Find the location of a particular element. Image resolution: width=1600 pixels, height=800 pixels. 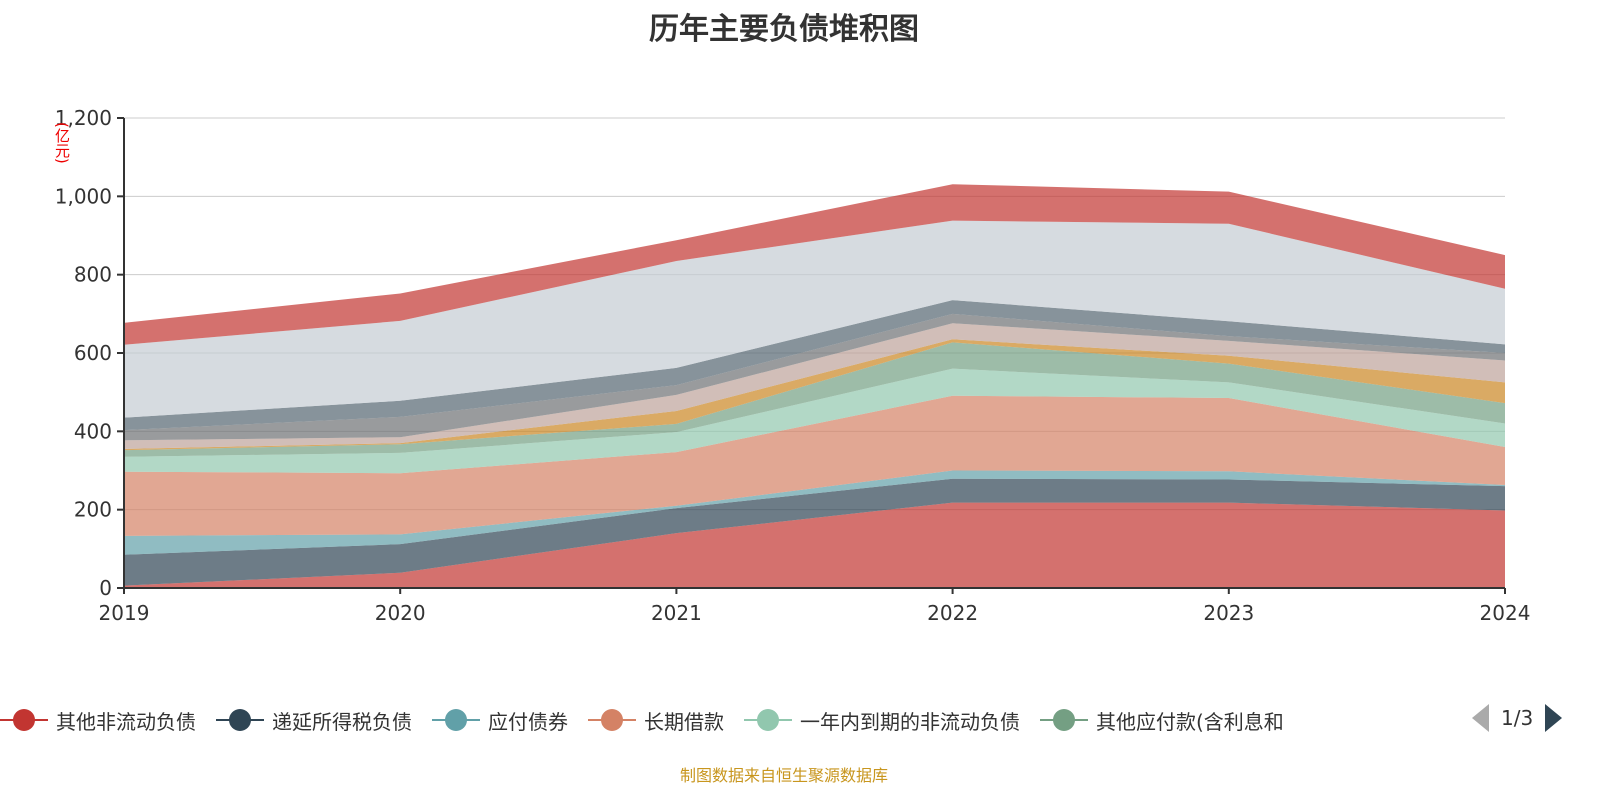

legend-item: 应付债券 is located at coordinates (500, 720).